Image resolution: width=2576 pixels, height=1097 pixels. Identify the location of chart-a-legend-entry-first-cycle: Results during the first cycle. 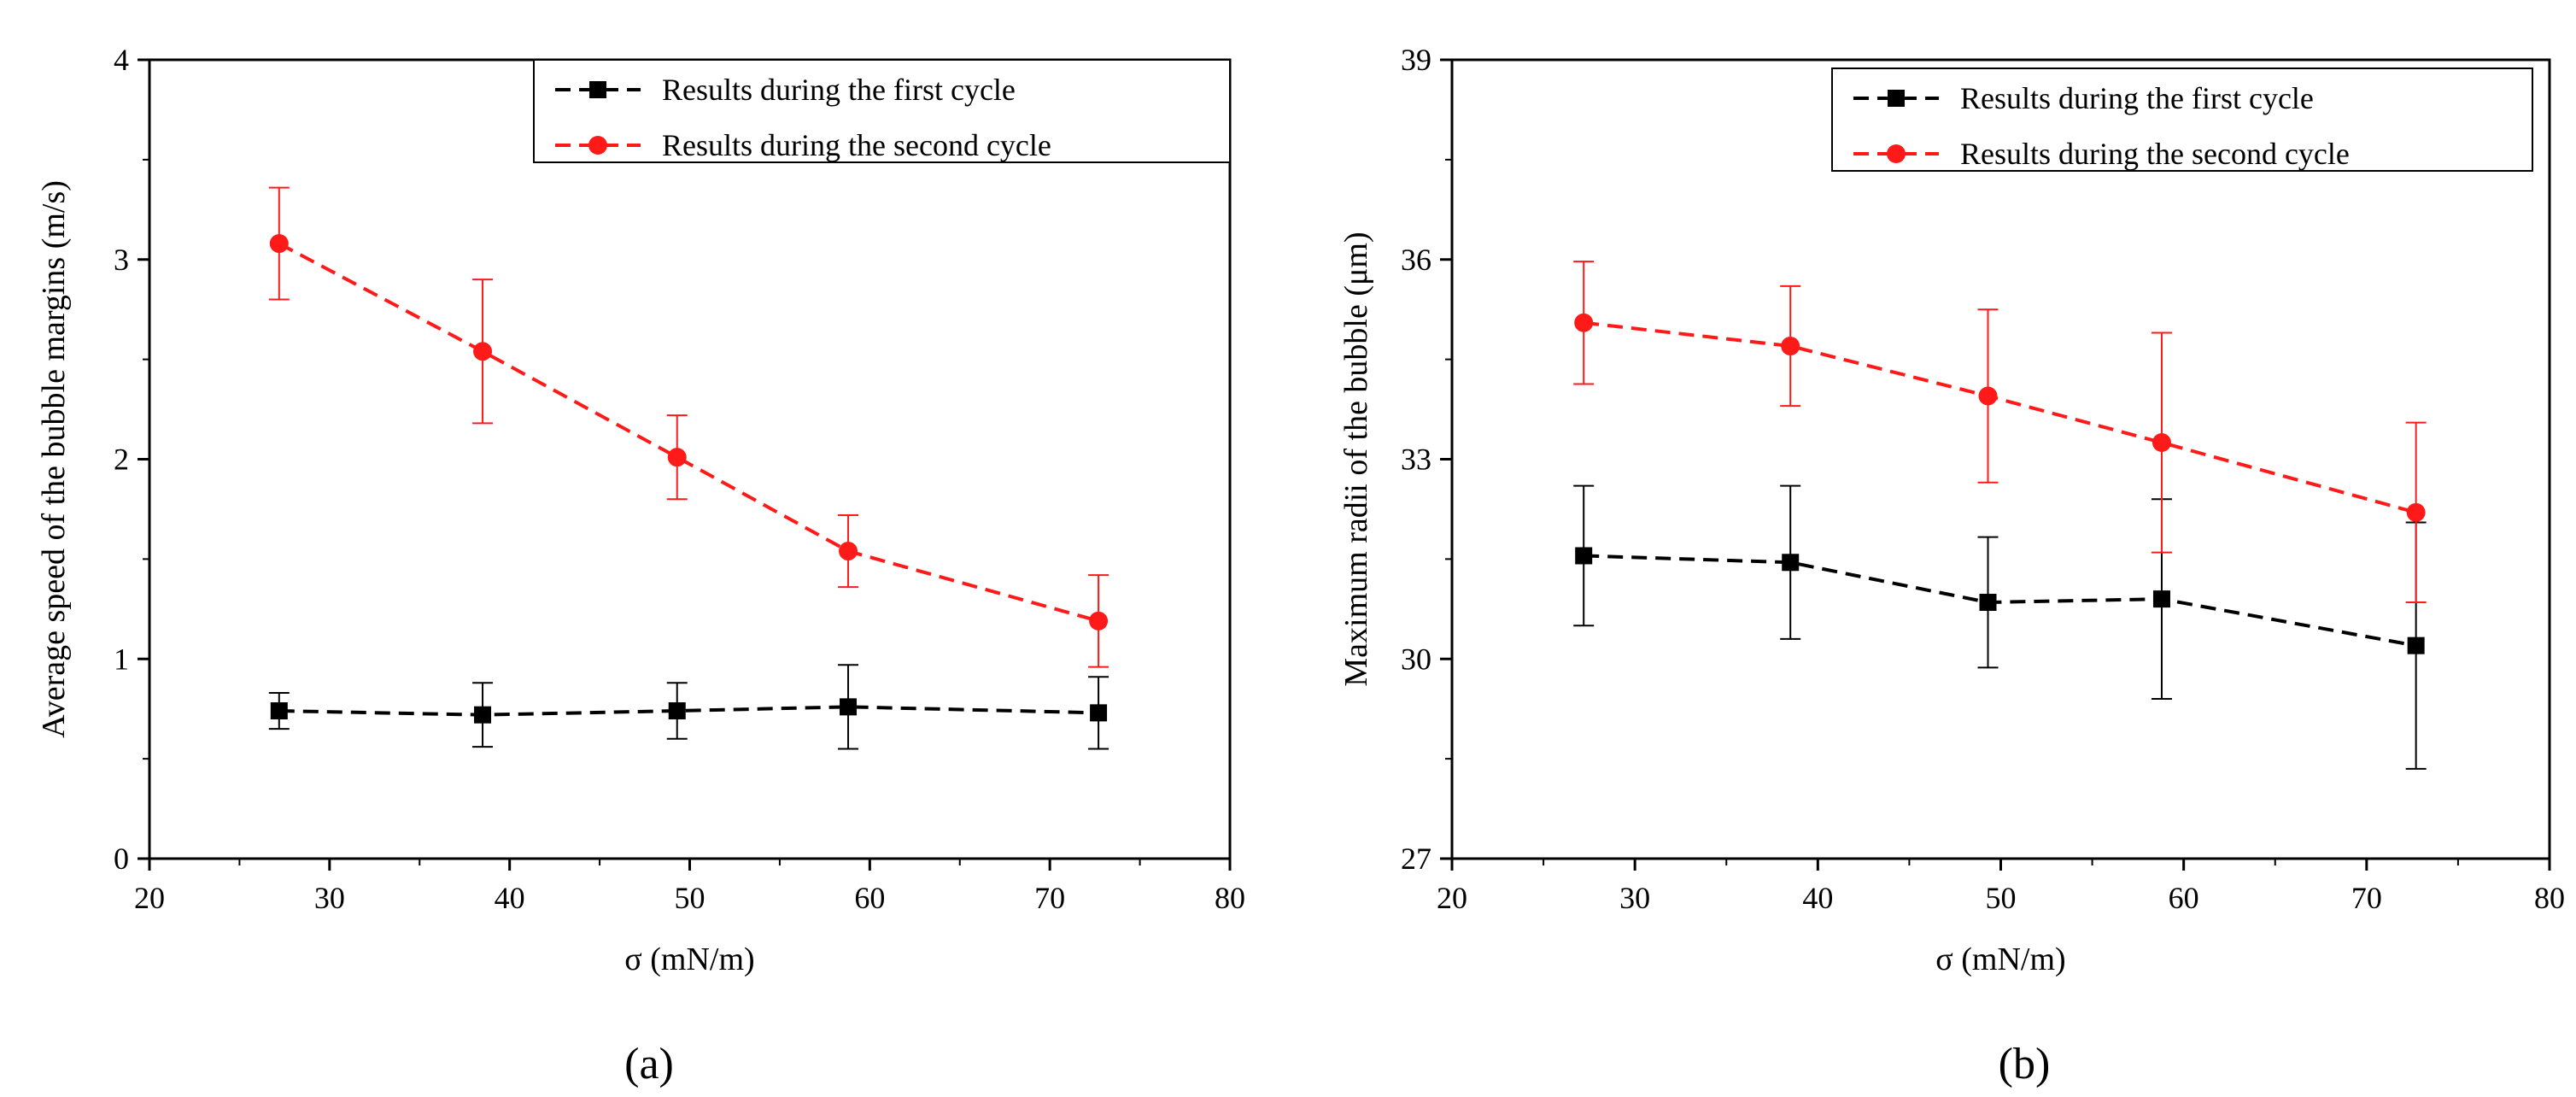
(785, 90).